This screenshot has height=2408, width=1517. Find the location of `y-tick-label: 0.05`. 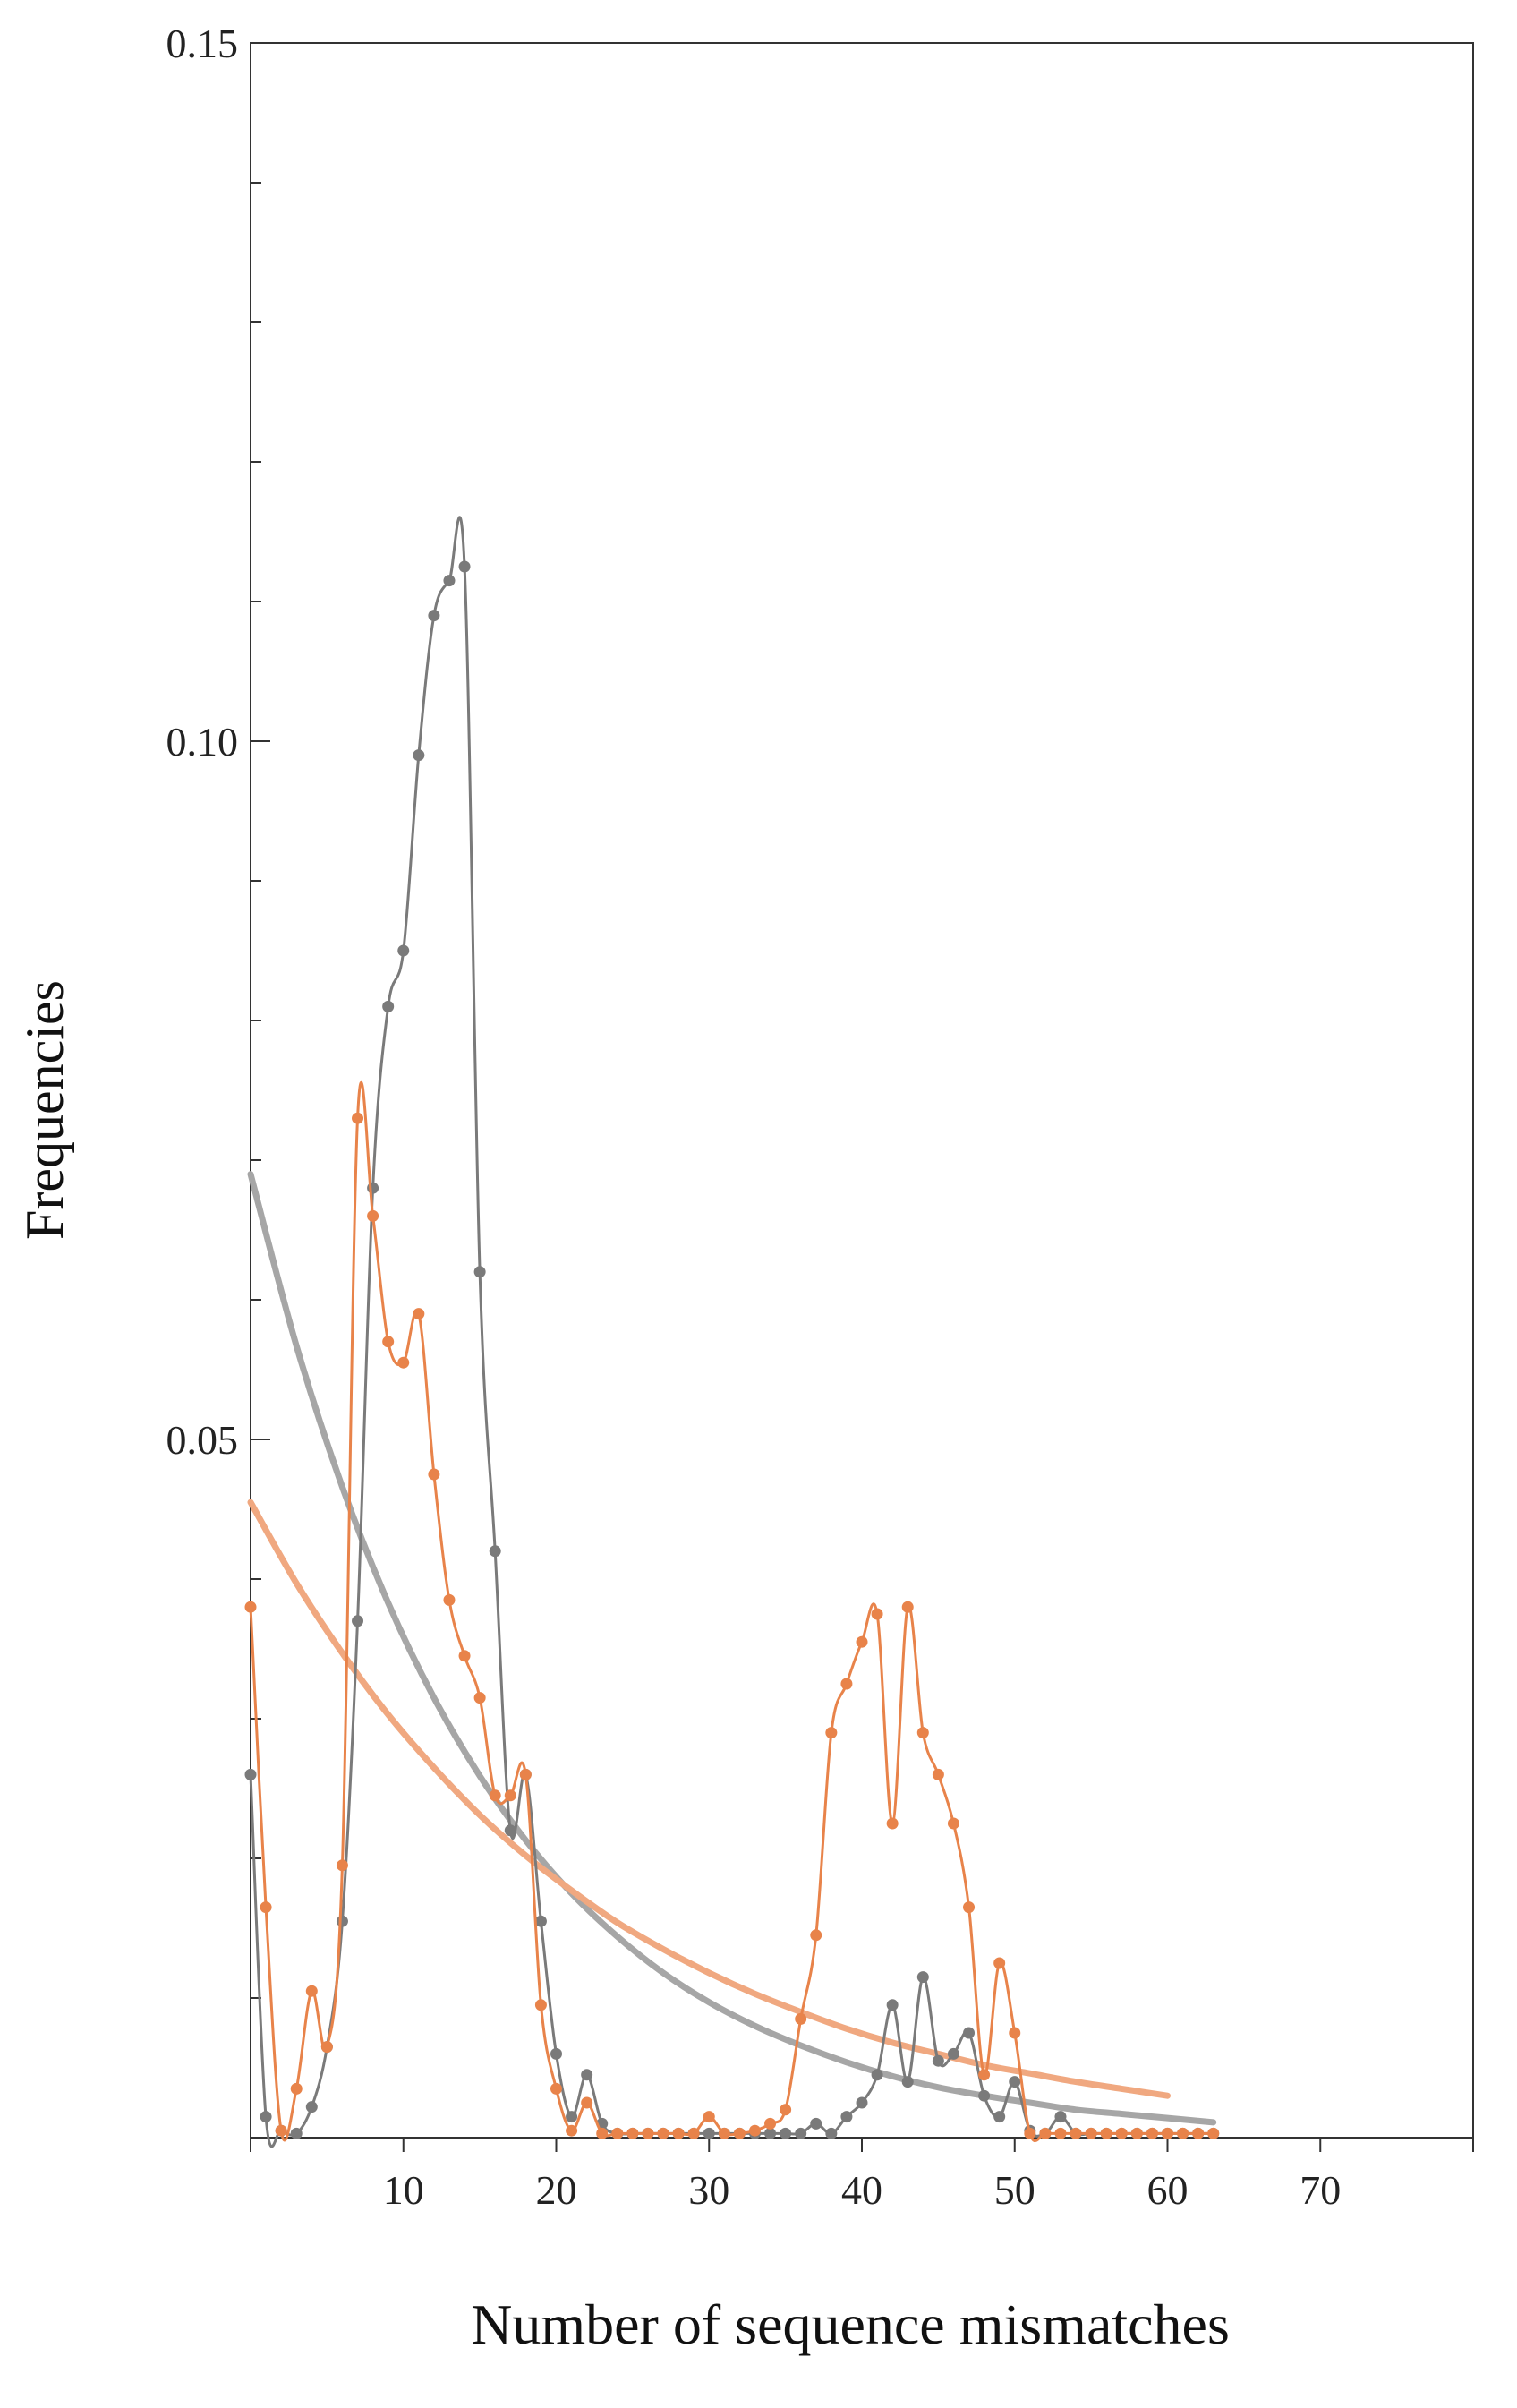

y-tick-label: 0.05 is located at coordinates (203, 1440).